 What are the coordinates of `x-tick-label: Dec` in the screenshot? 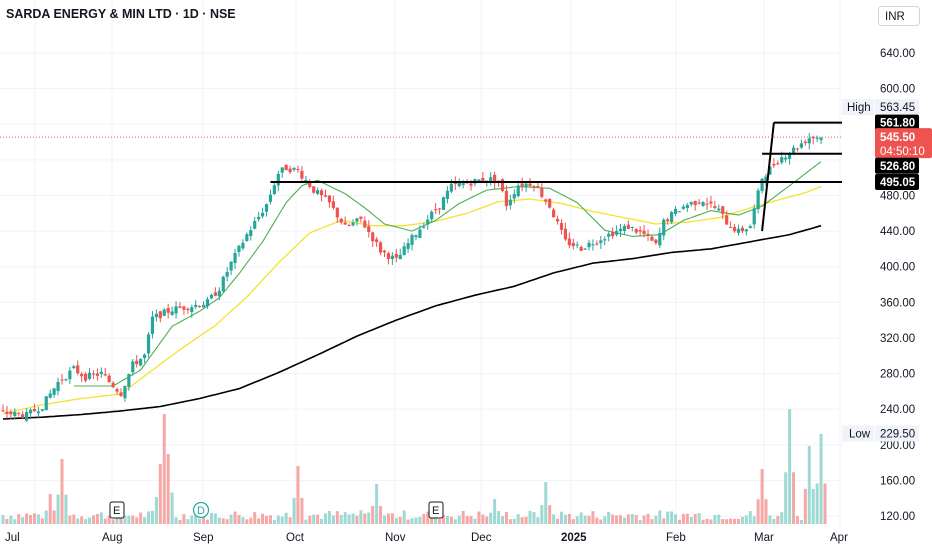 It's located at (481, 538).